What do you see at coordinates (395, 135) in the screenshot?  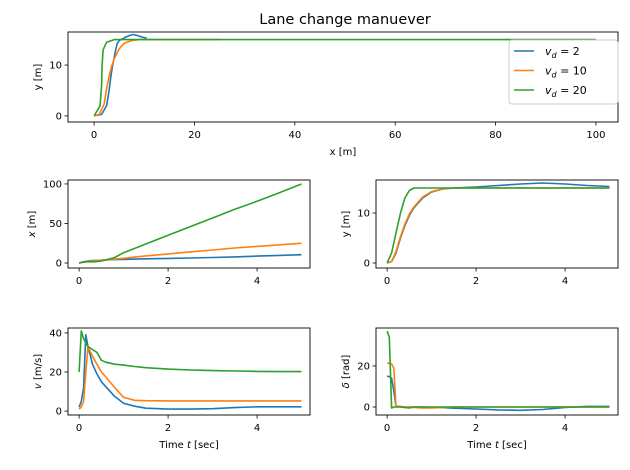 I see `x-tick-label: 60` at bounding box center [395, 135].